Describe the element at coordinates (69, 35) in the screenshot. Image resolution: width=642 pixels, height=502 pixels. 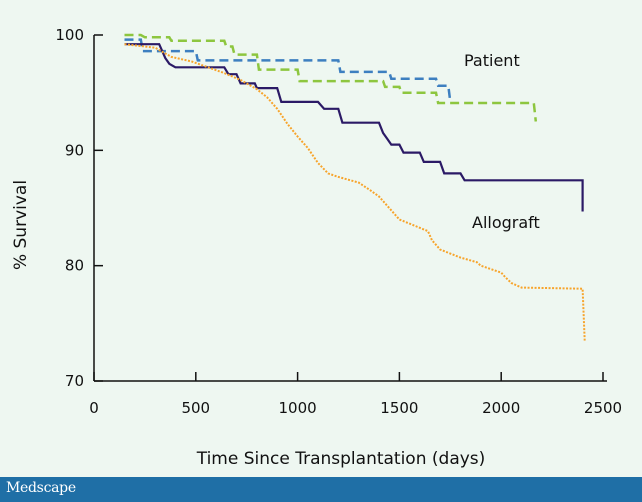
I see `y-tick-label: 100` at that location.